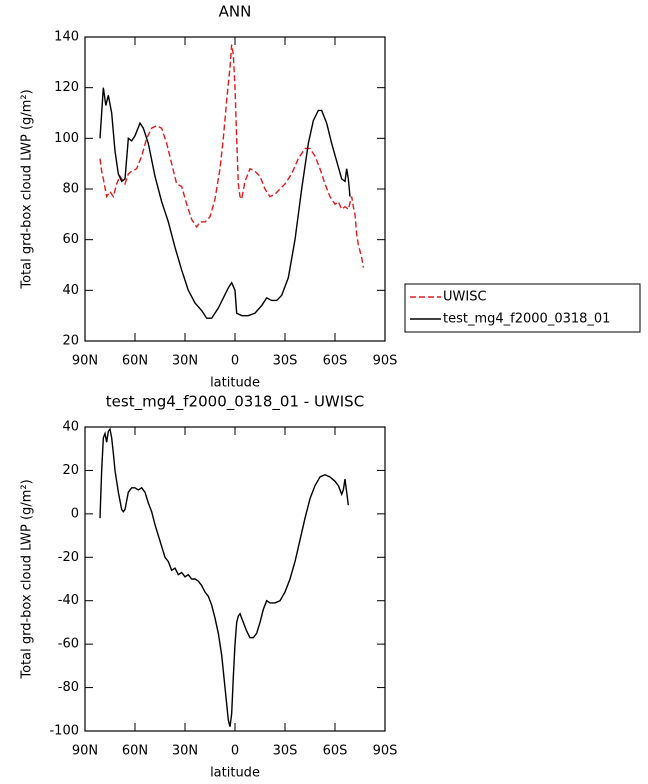 This screenshot has width=648, height=784. What do you see at coordinates (70, 189) in the screenshot?
I see `y-tick-label: 80` at bounding box center [70, 189].